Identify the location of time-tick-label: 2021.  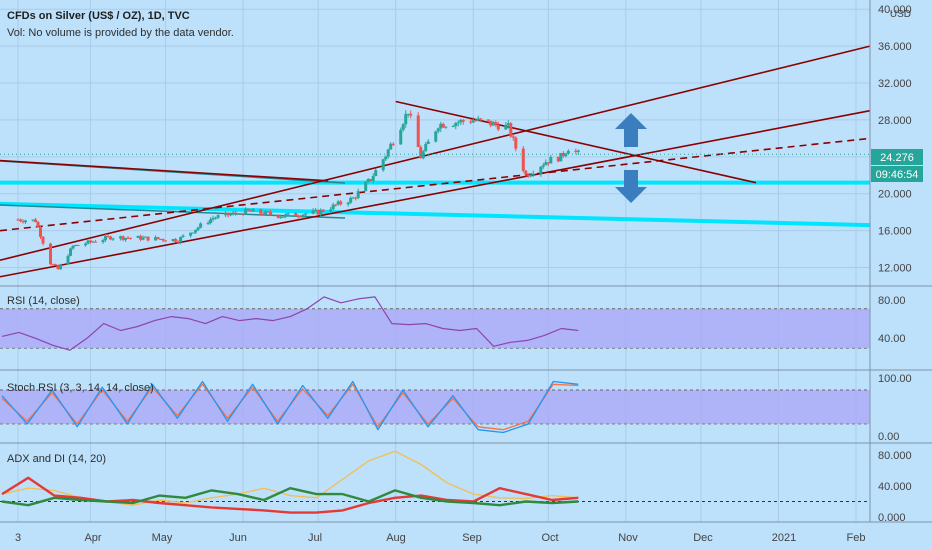
(784, 538).